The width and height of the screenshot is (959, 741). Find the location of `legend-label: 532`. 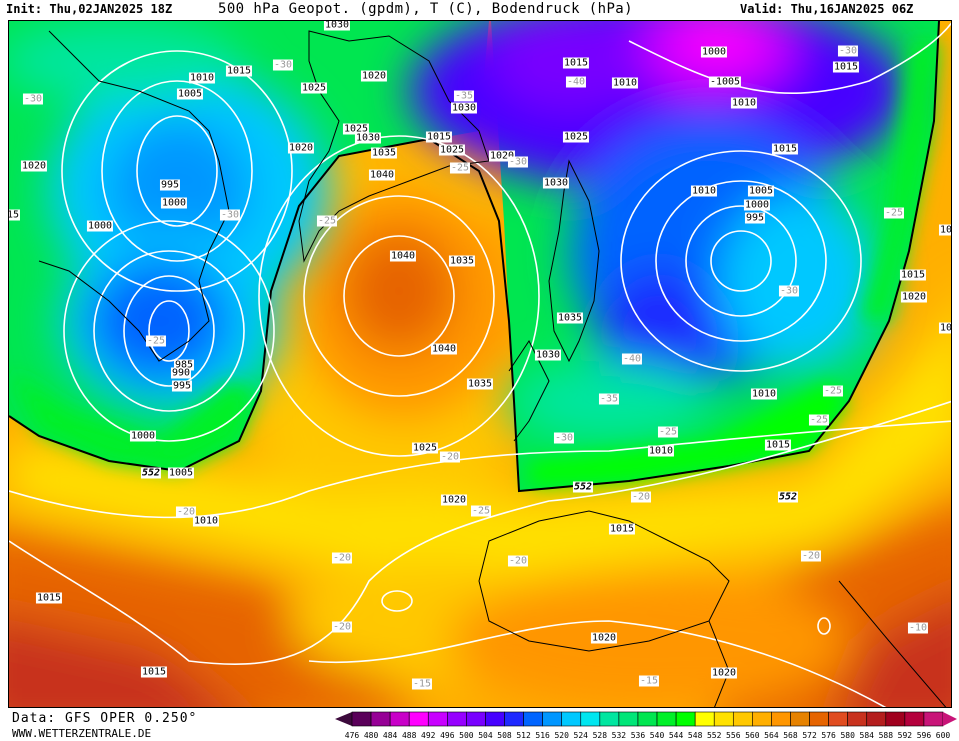

legend-label: 532 is located at coordinates (619, 735).